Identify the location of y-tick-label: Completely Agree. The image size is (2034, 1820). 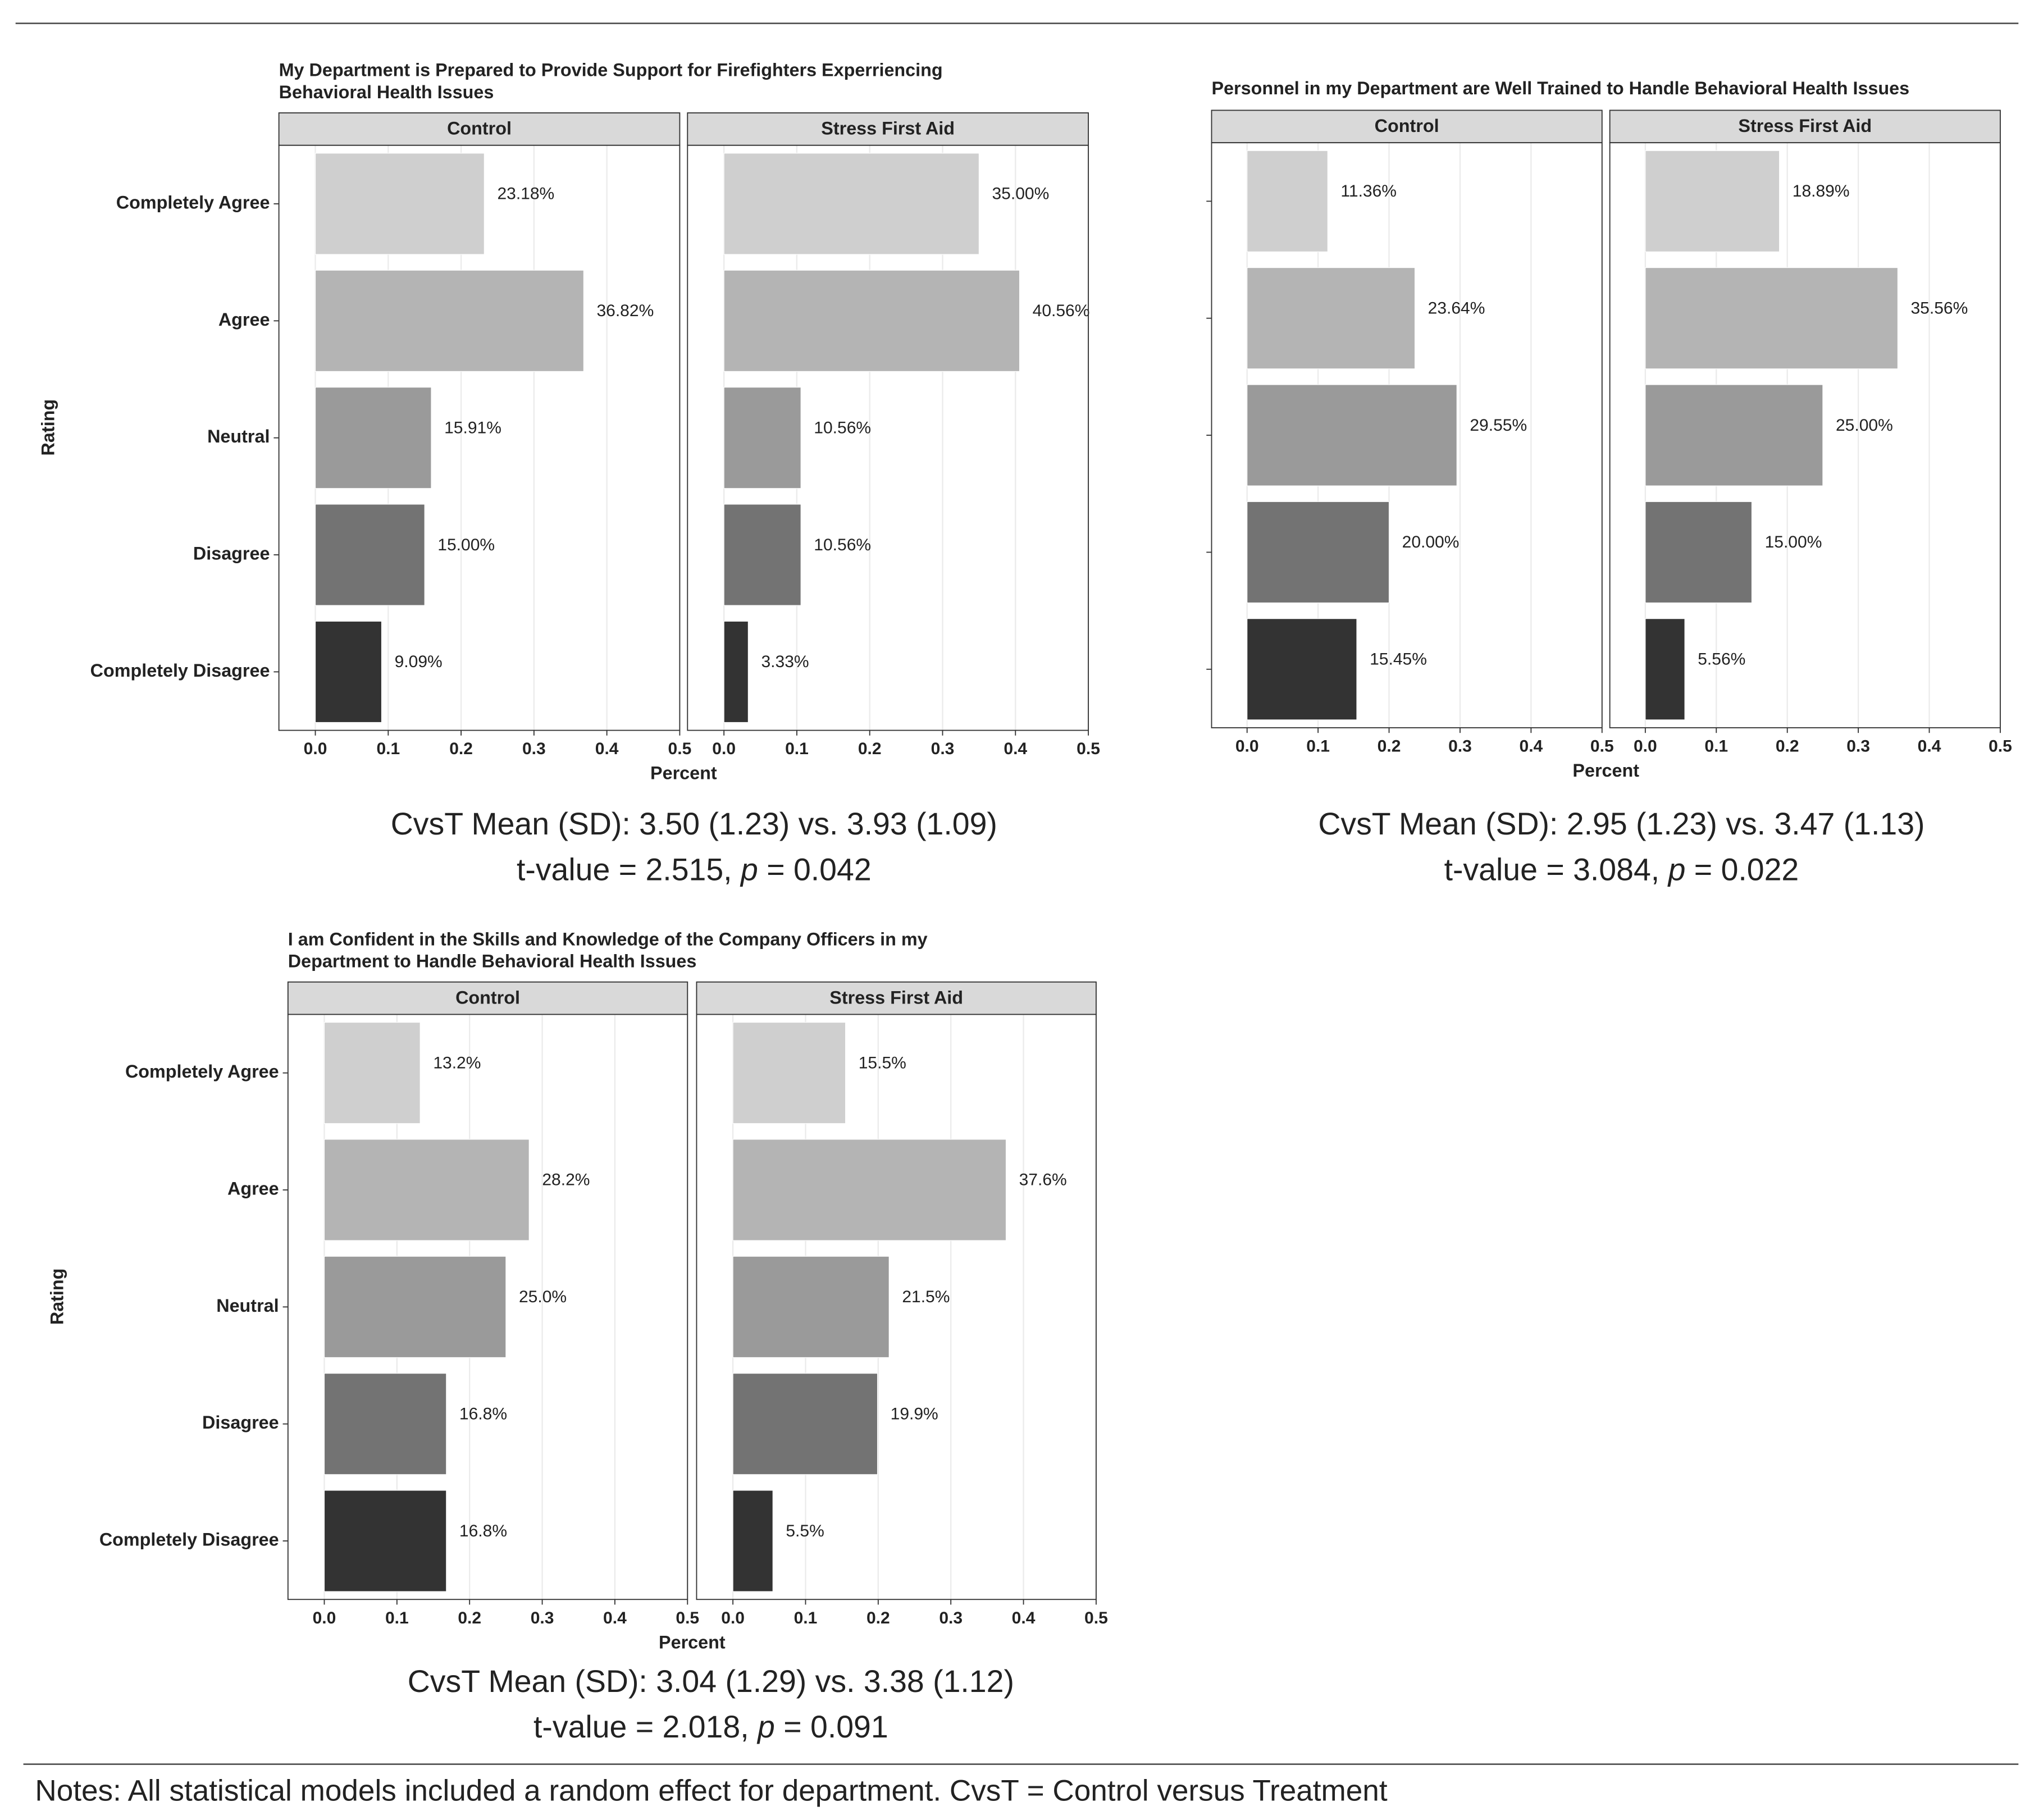
(193, 203).